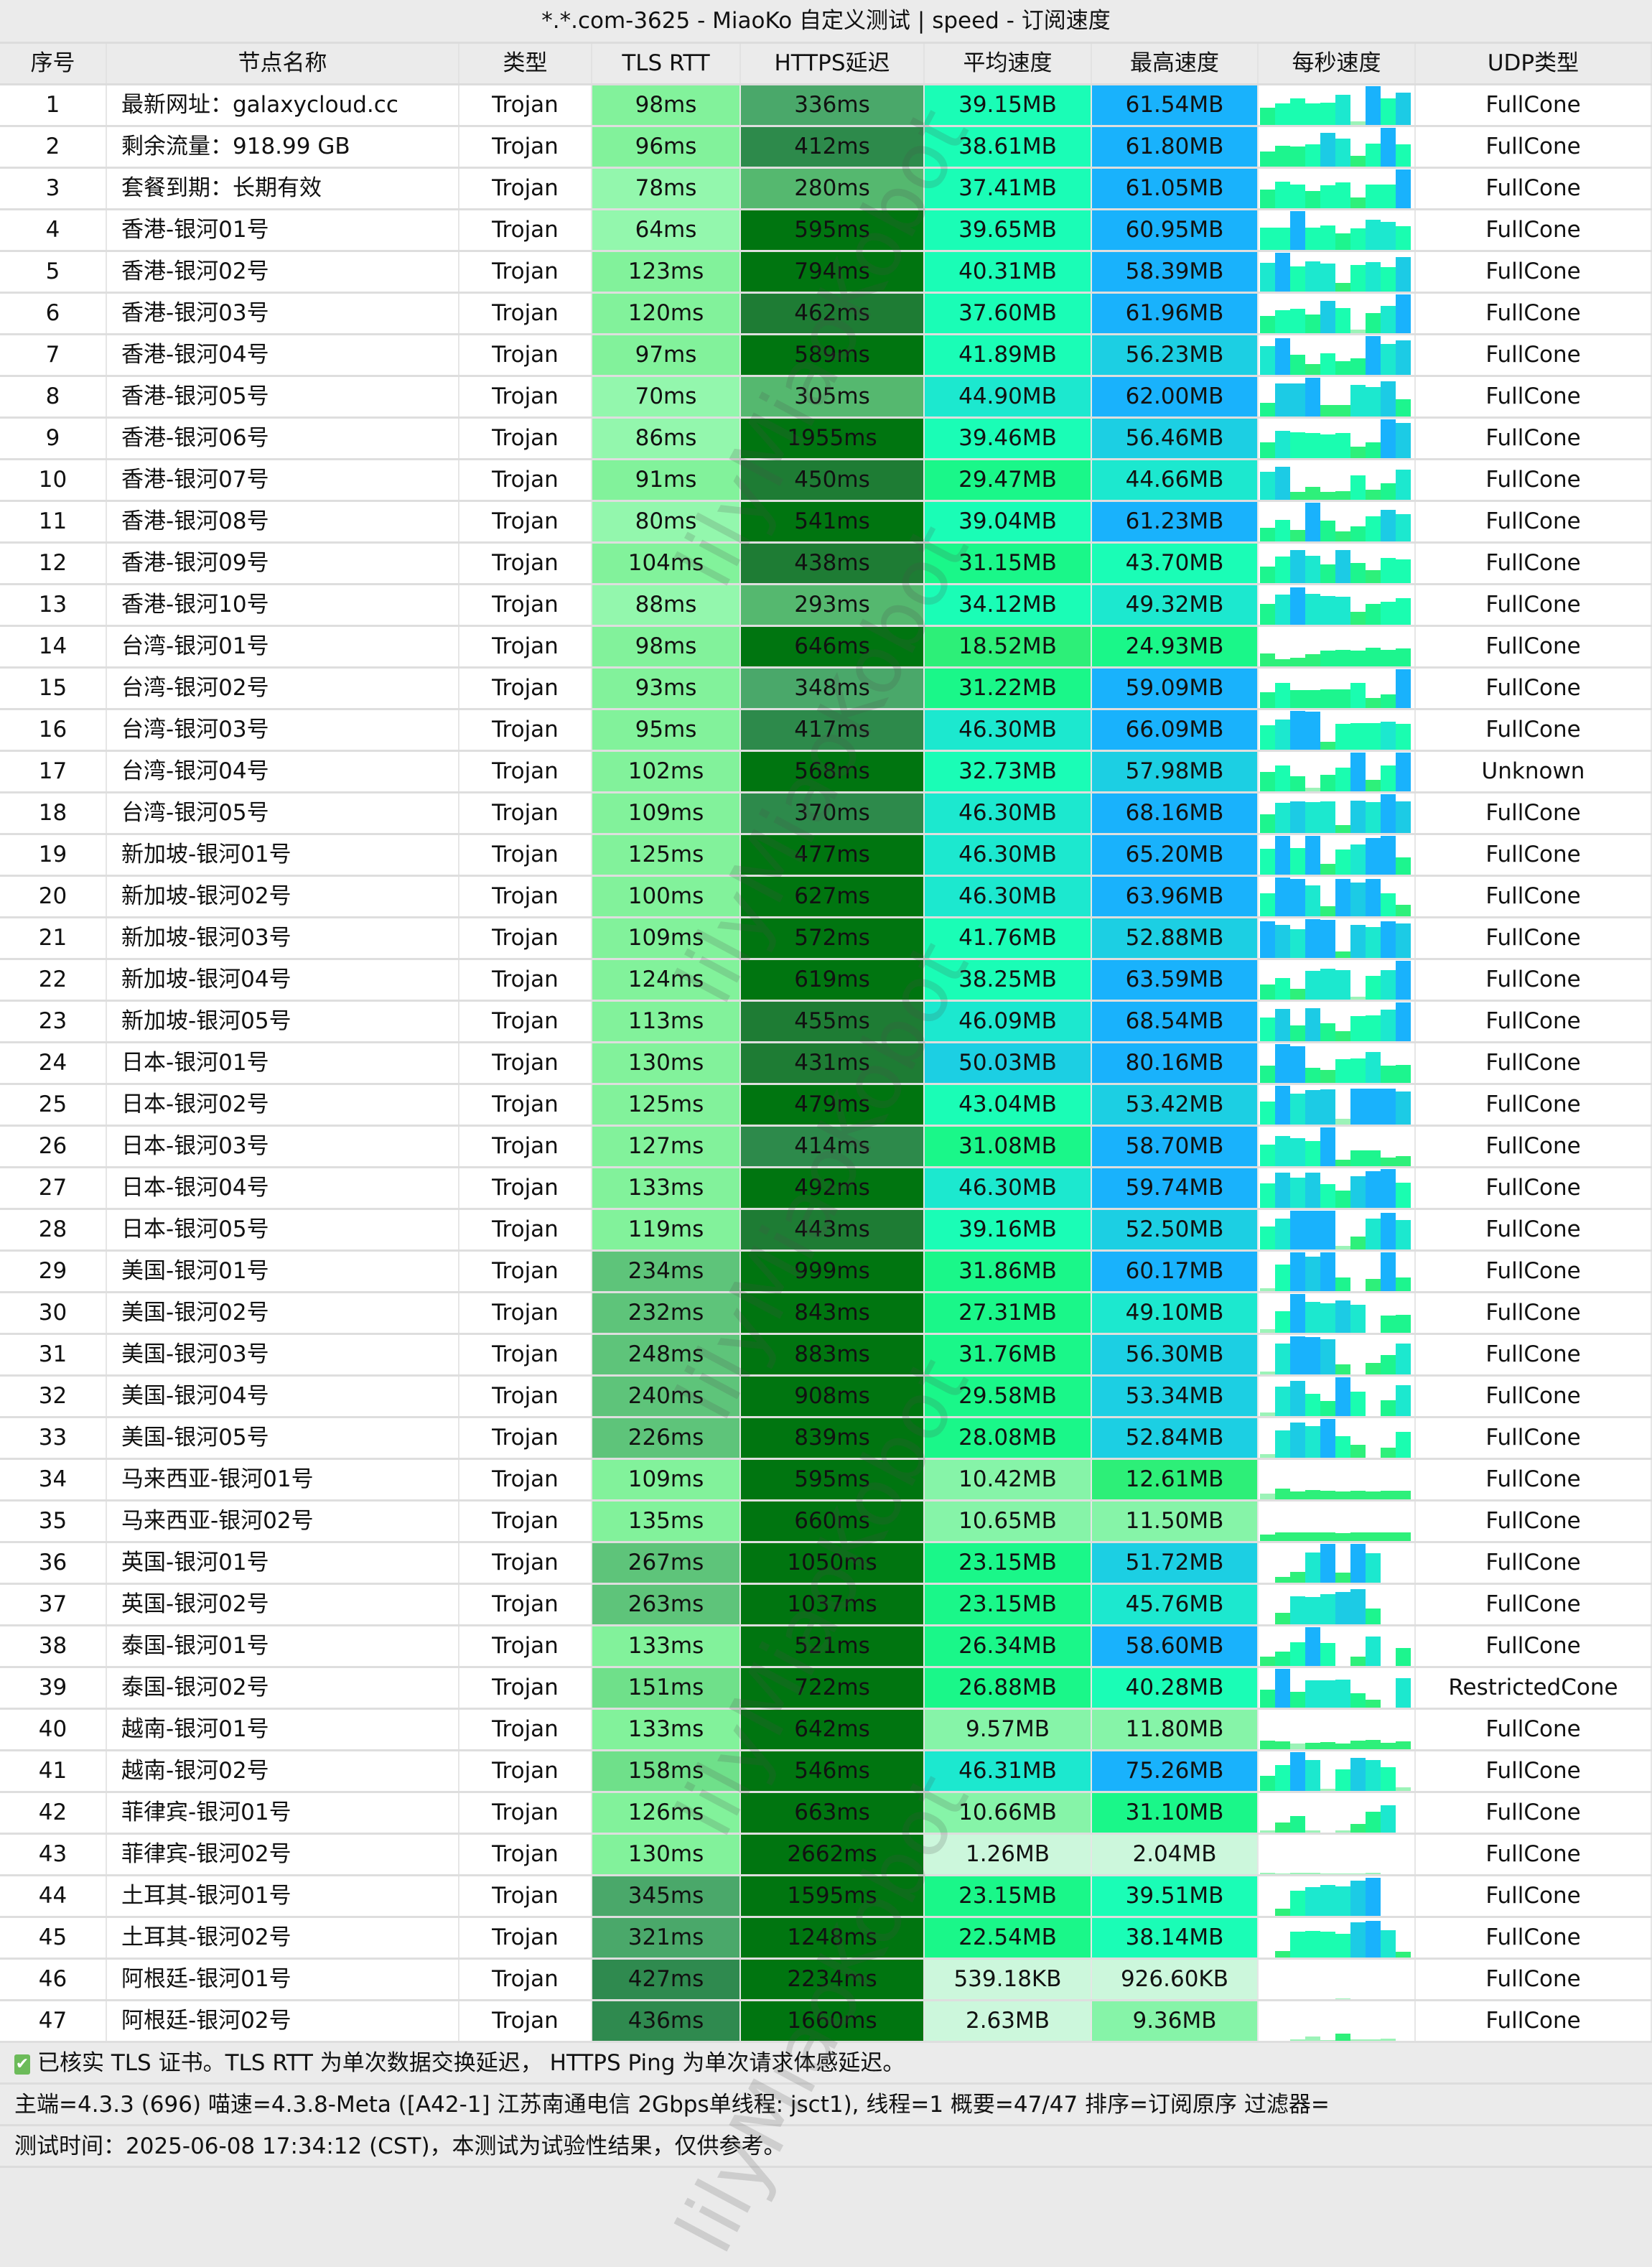  Describe the element at coordinates (1337, 63) in the screenshot. I see `col-header-per-second-speed: 每秒速度` at that location.